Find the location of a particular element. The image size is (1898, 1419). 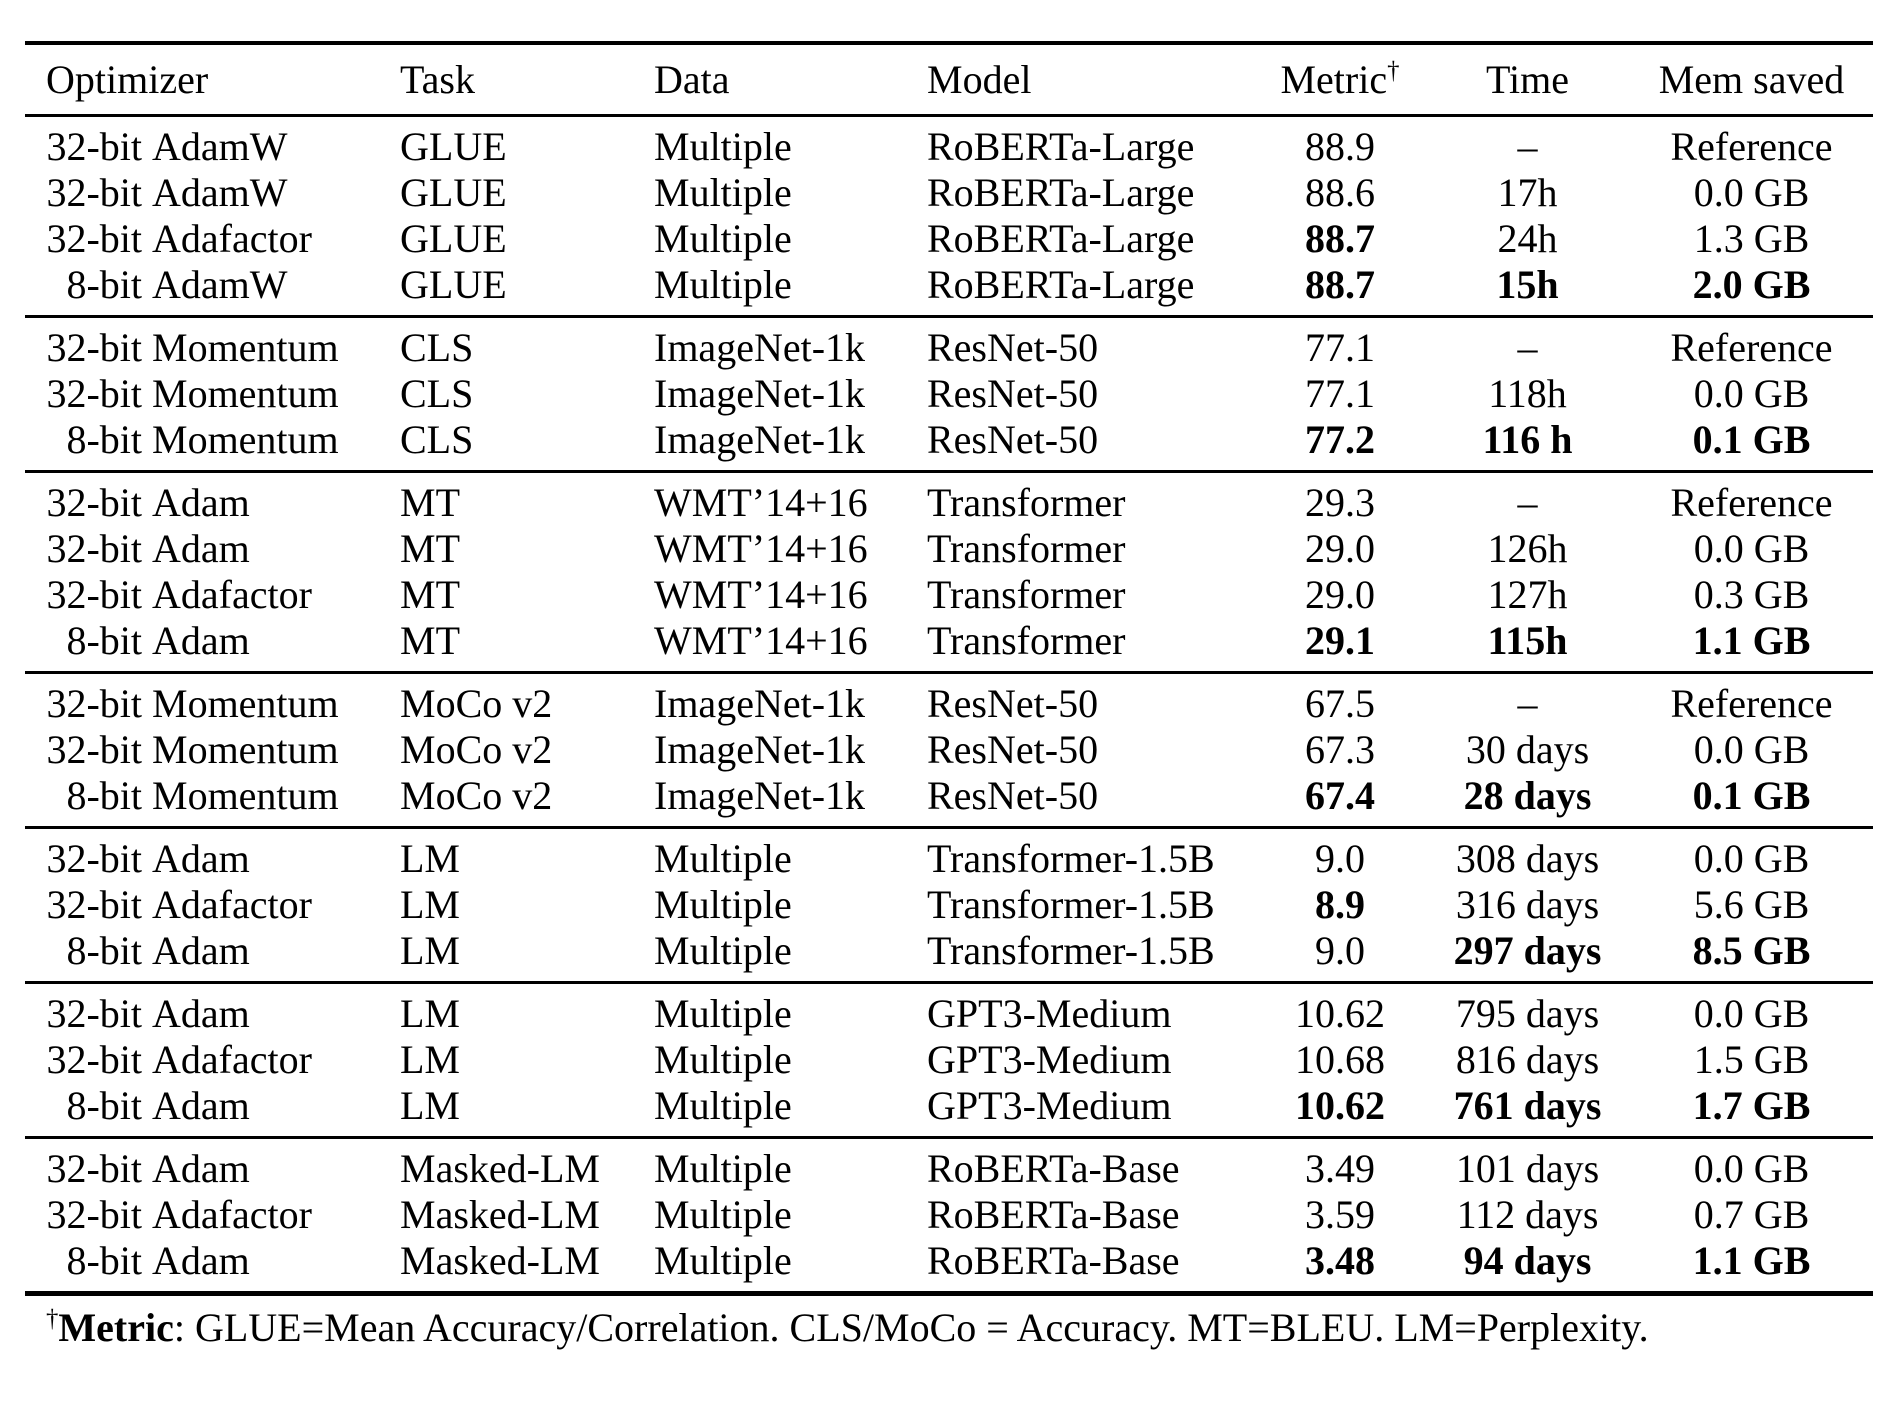

cell-time: 112 days is located at coordinates (1527, 1214).